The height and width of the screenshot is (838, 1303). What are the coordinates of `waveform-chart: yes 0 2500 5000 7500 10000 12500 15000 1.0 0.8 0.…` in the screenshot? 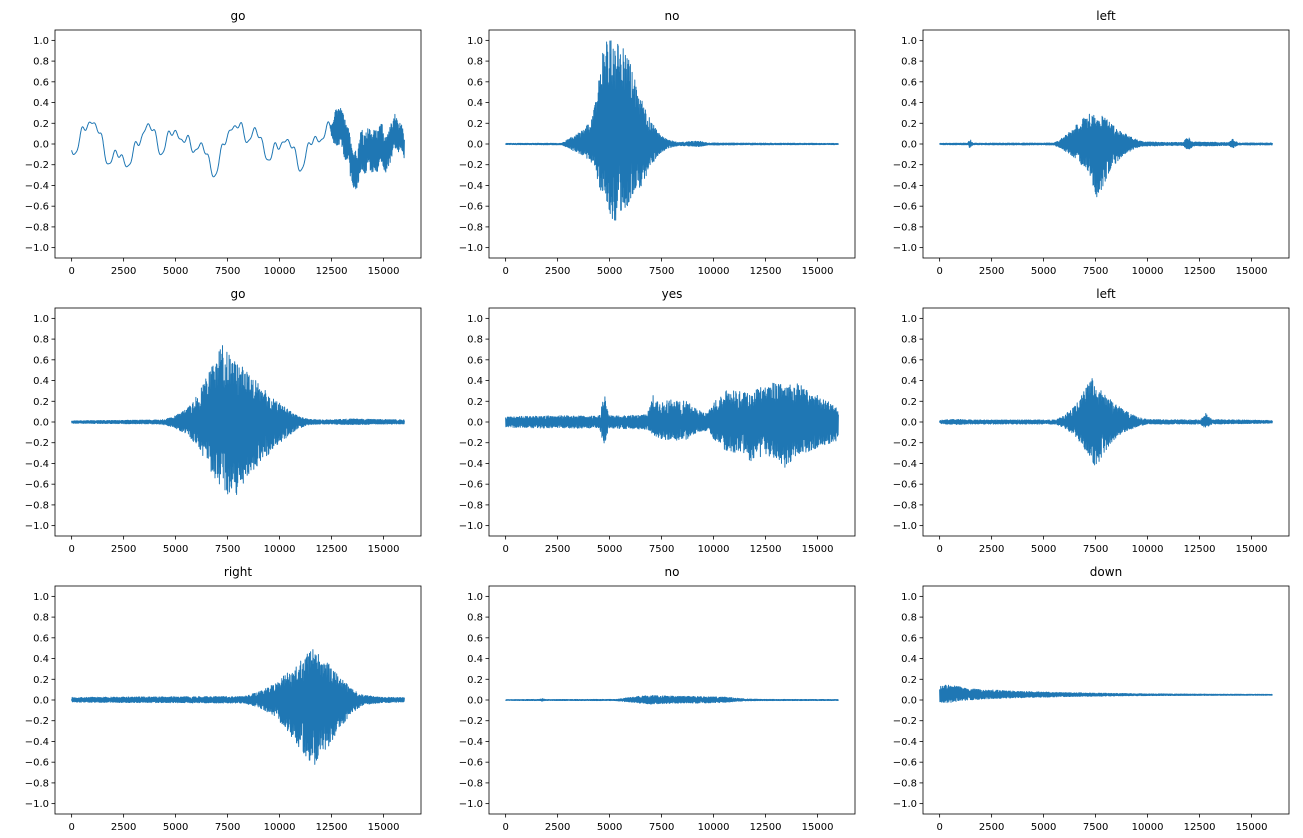 It's located at (657, 421).